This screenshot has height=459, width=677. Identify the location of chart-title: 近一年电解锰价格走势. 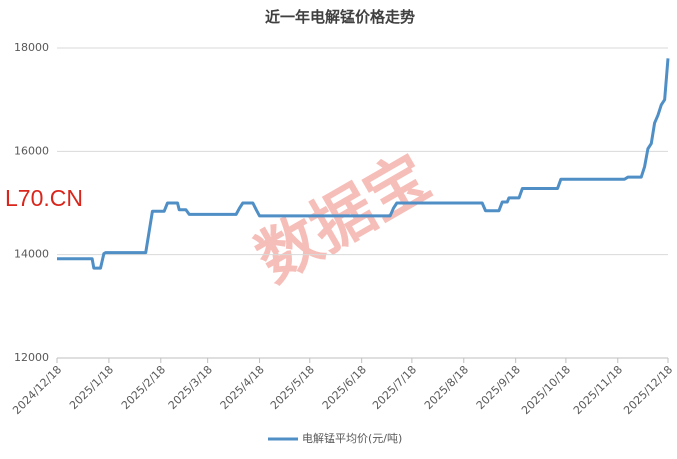
(340, 17).